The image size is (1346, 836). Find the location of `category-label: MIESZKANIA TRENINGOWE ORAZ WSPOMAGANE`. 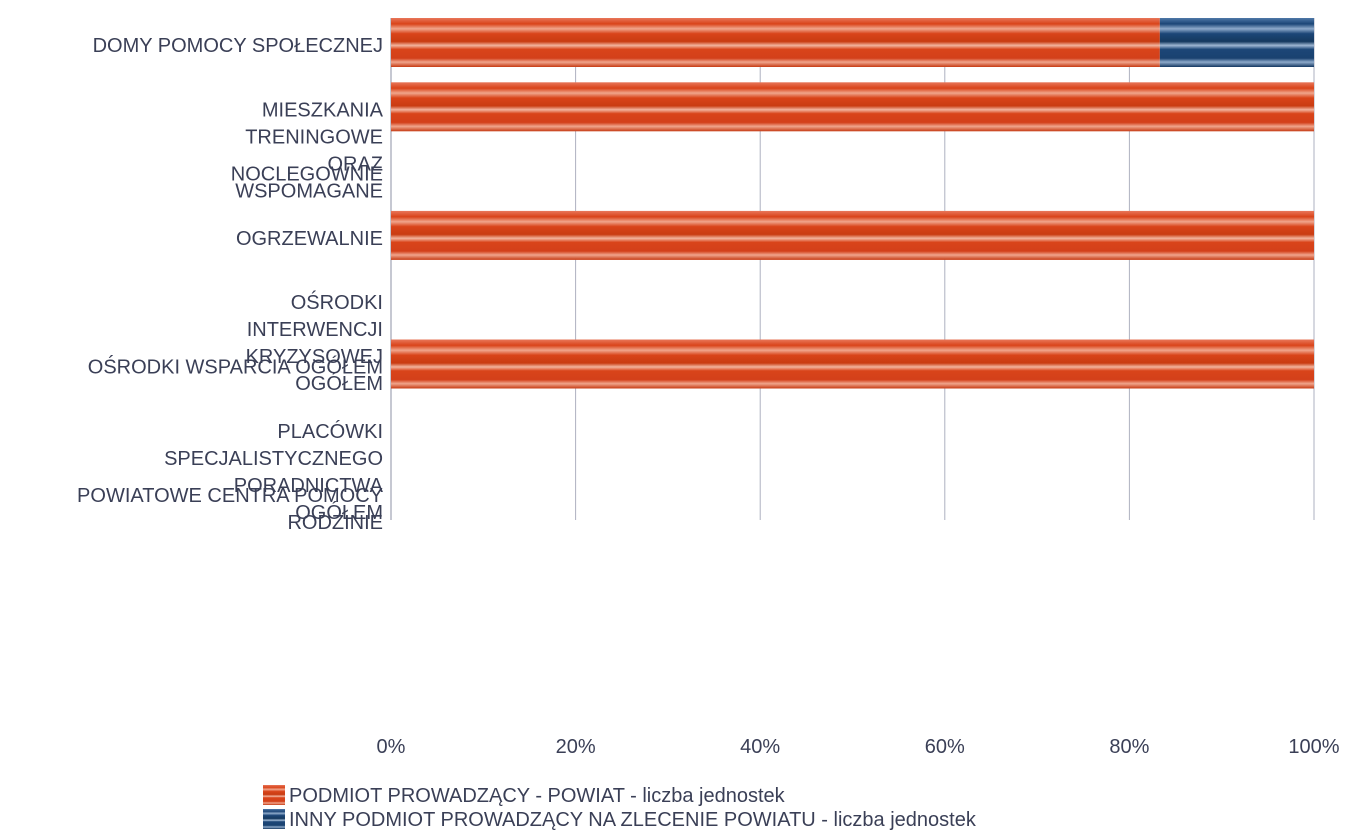

category-label: MIESZKANIA TRENINGOWE ORAZ WSPOMAGANE is located at coordinates (309, 150).